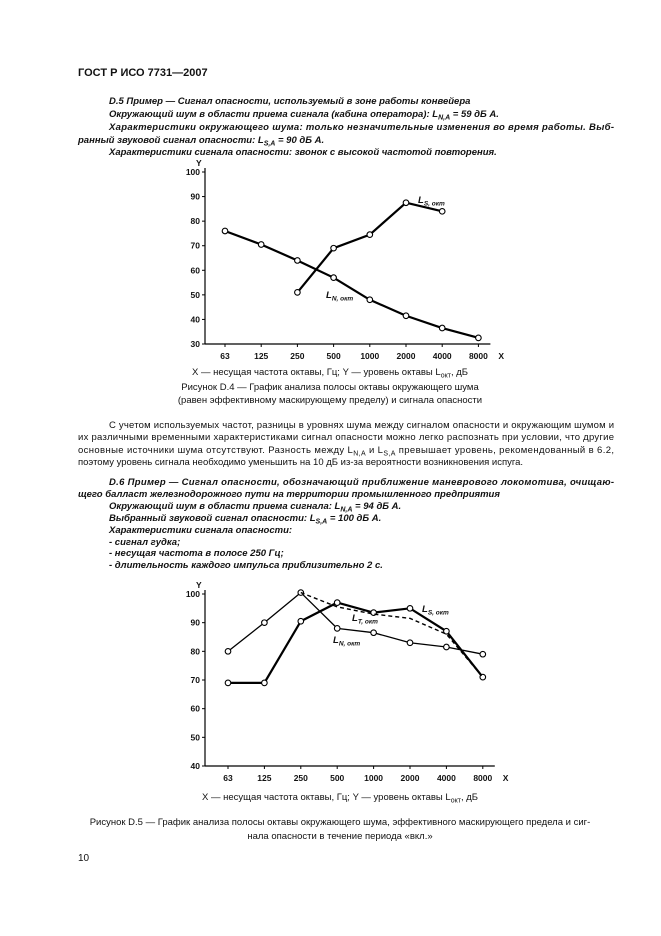 The height and width of the screenshot is (936, 661). What do you see at coordinates (506, 778) in the screenshot?
I see `x-axis-label: X` at bounding box center [506, 778].